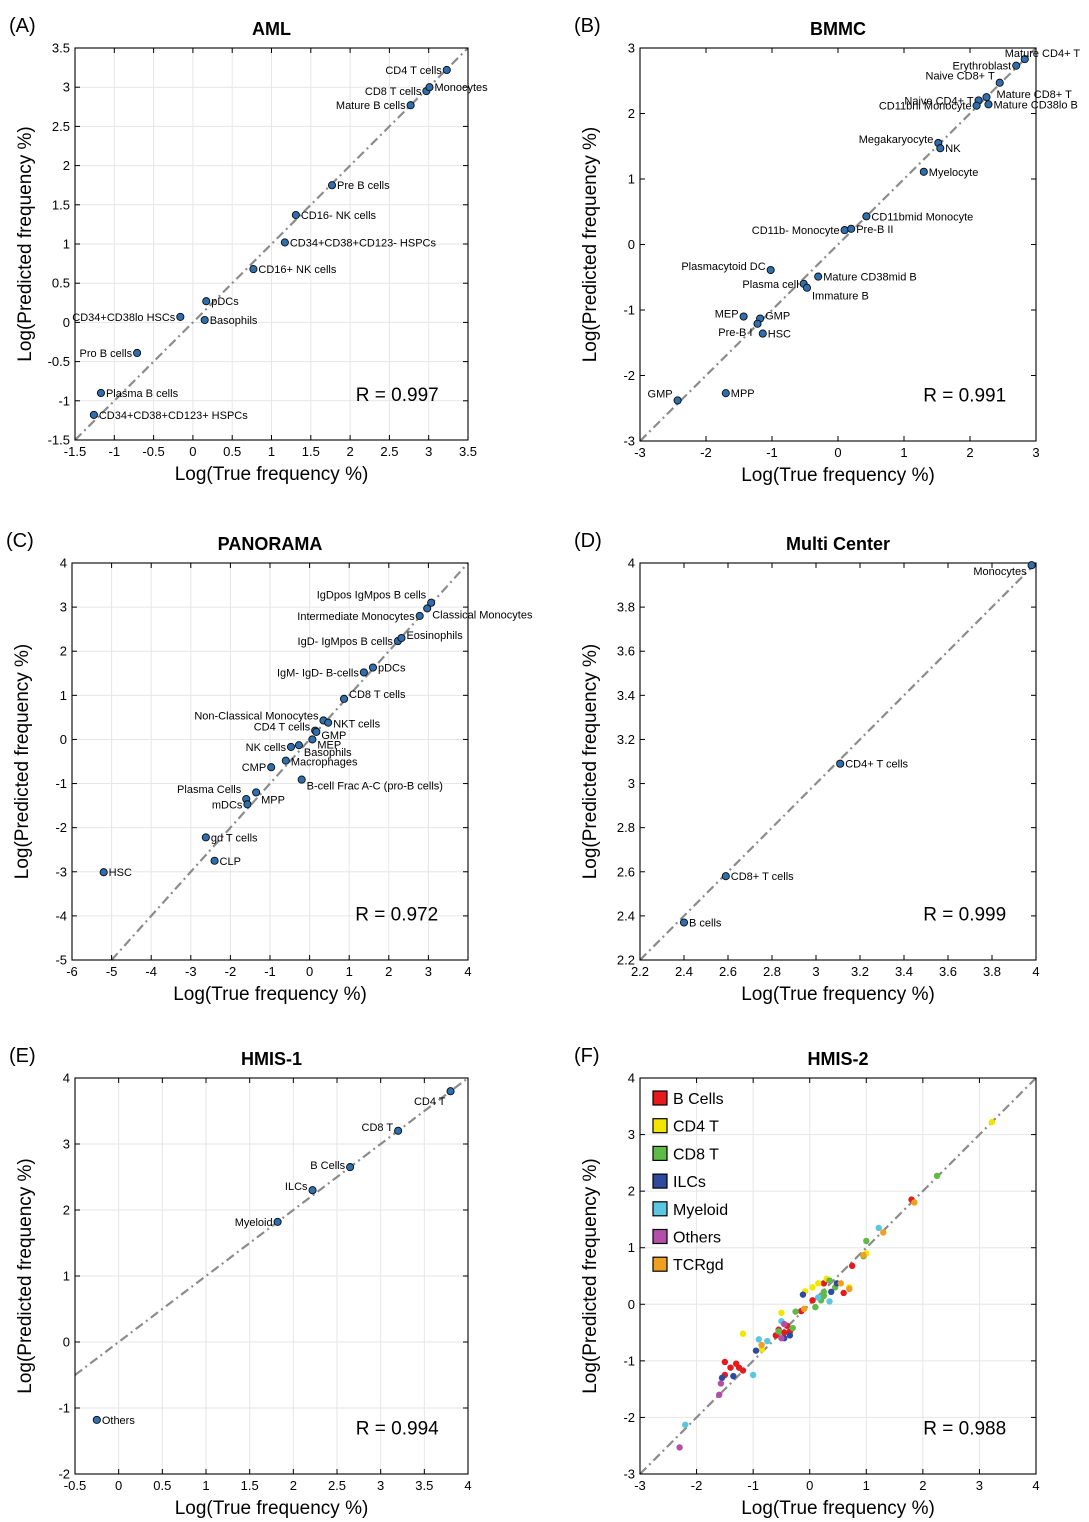  I want to click on point-label: gd T cells, so click(234, 838).